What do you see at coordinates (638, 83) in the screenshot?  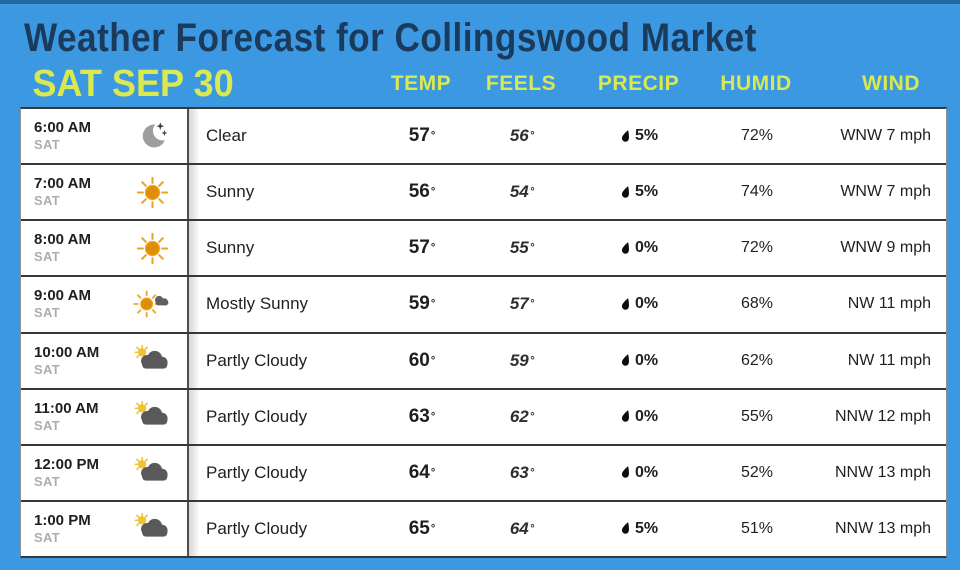 I see `column-header-precip: PRECIP` at bounding box center [638, 83].